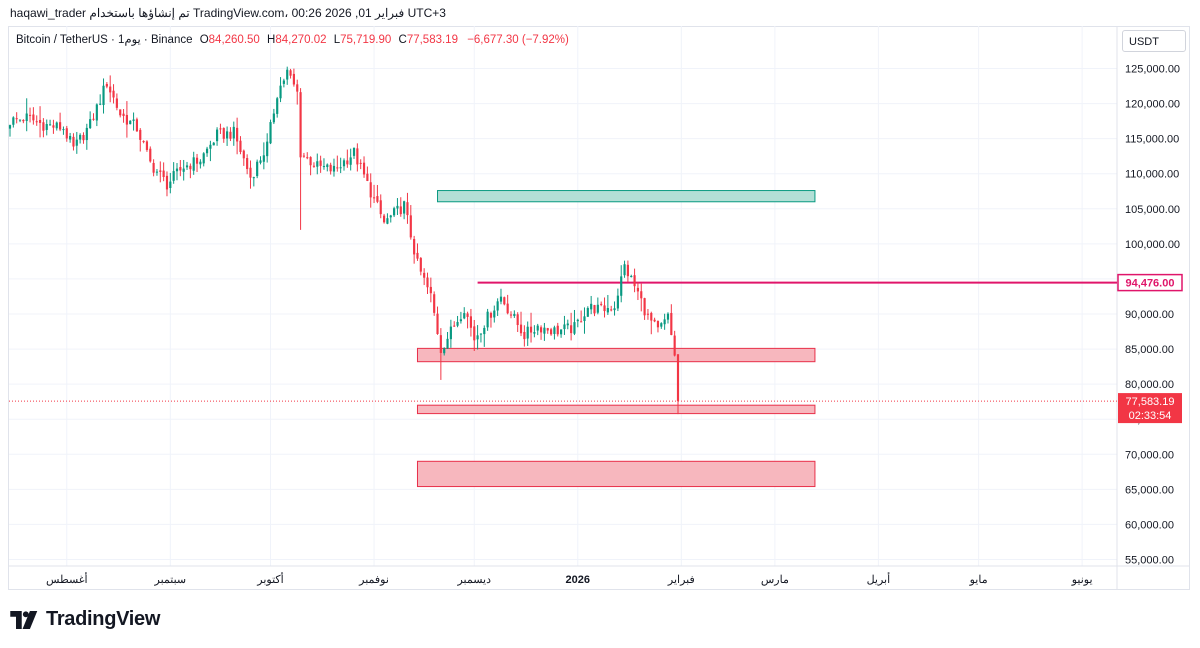 Image resolution: width=1200 pixels, height=648 pixels. What do you see at coordinates (1149, 455) in the screenshot?
I see `y-tick-label: 70,000.00` at bounding box center [1149, 455].